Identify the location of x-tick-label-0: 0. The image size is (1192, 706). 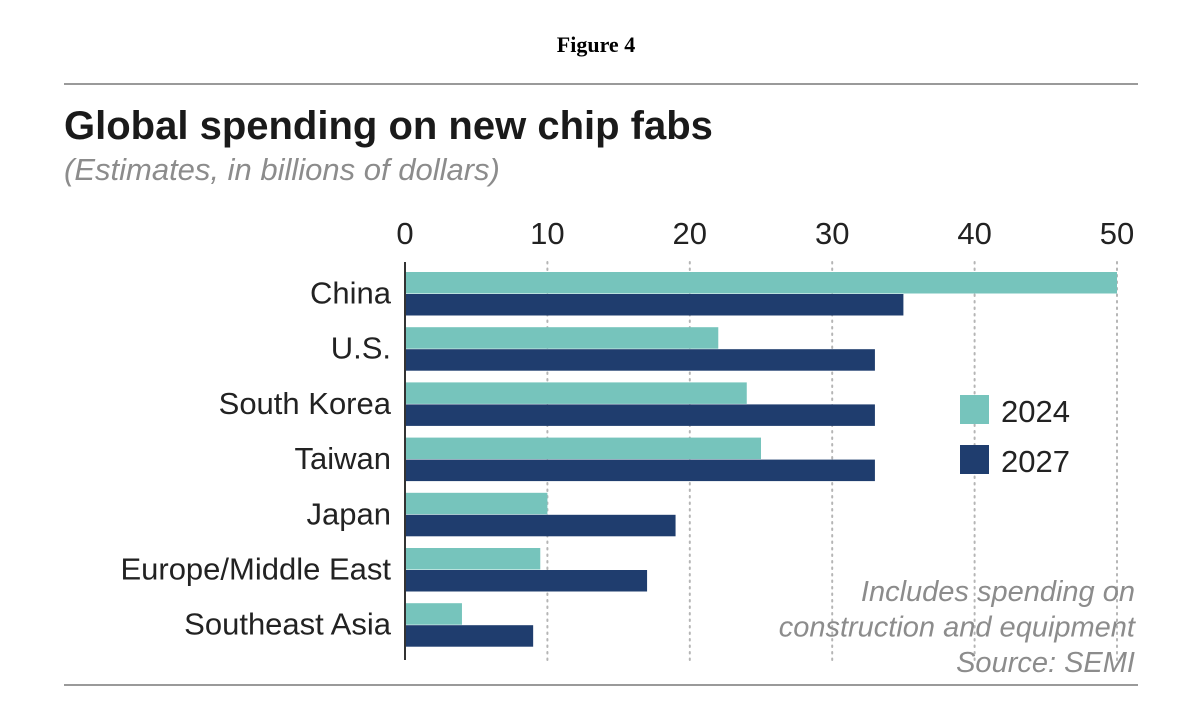
(404, 233).